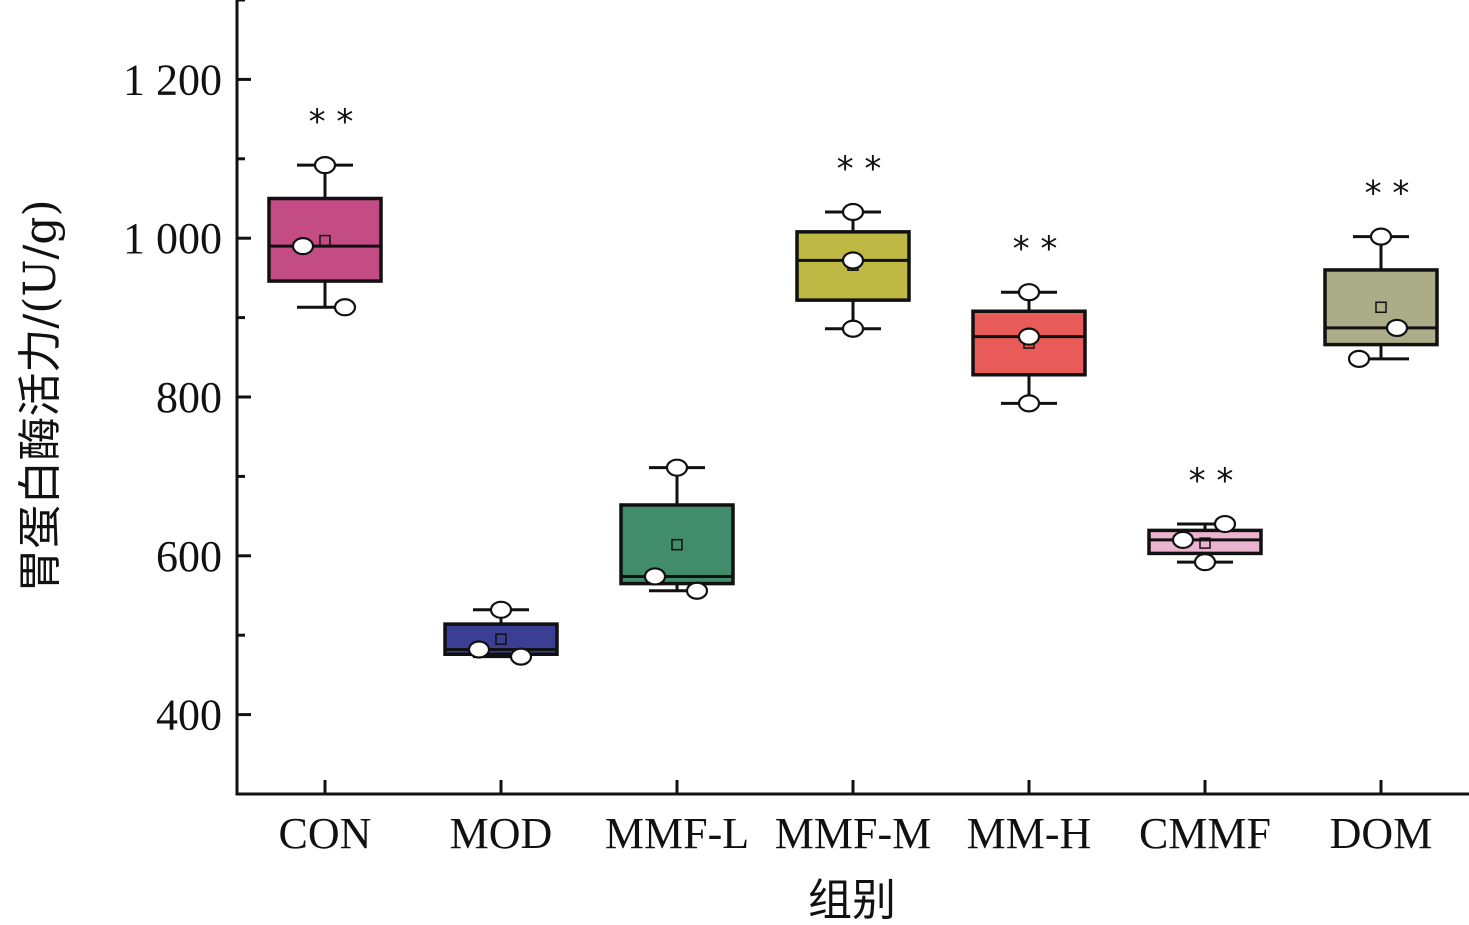 The height and width of the screenshot is (925, 1469). I want to click on x-tick-label: MMF-L, so click(677, 833).